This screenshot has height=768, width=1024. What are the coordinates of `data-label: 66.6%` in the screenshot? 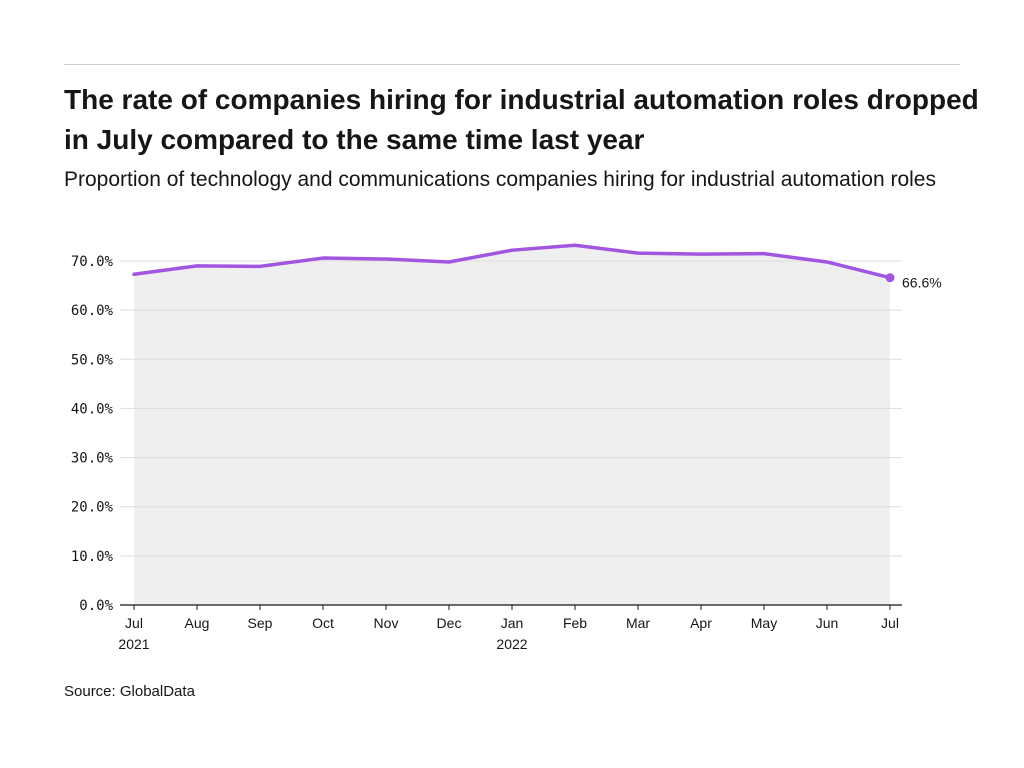 It's located at (922, 283).